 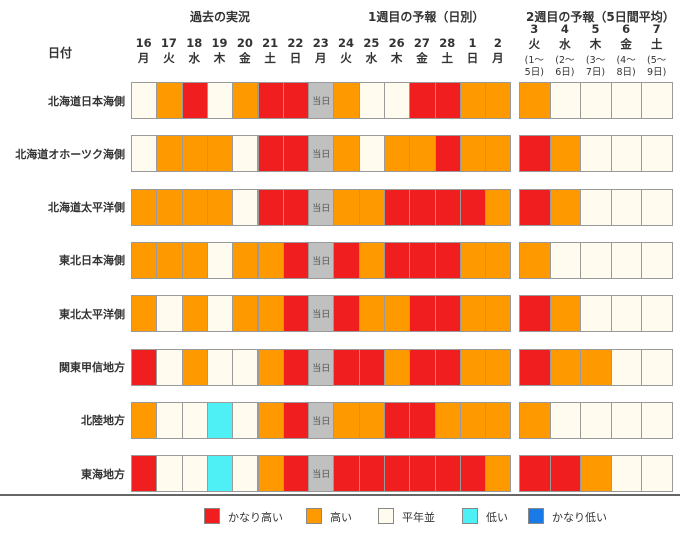 I want to click on section-label-week1: 1週目の予報（日別）, so click(x=426, y=17).